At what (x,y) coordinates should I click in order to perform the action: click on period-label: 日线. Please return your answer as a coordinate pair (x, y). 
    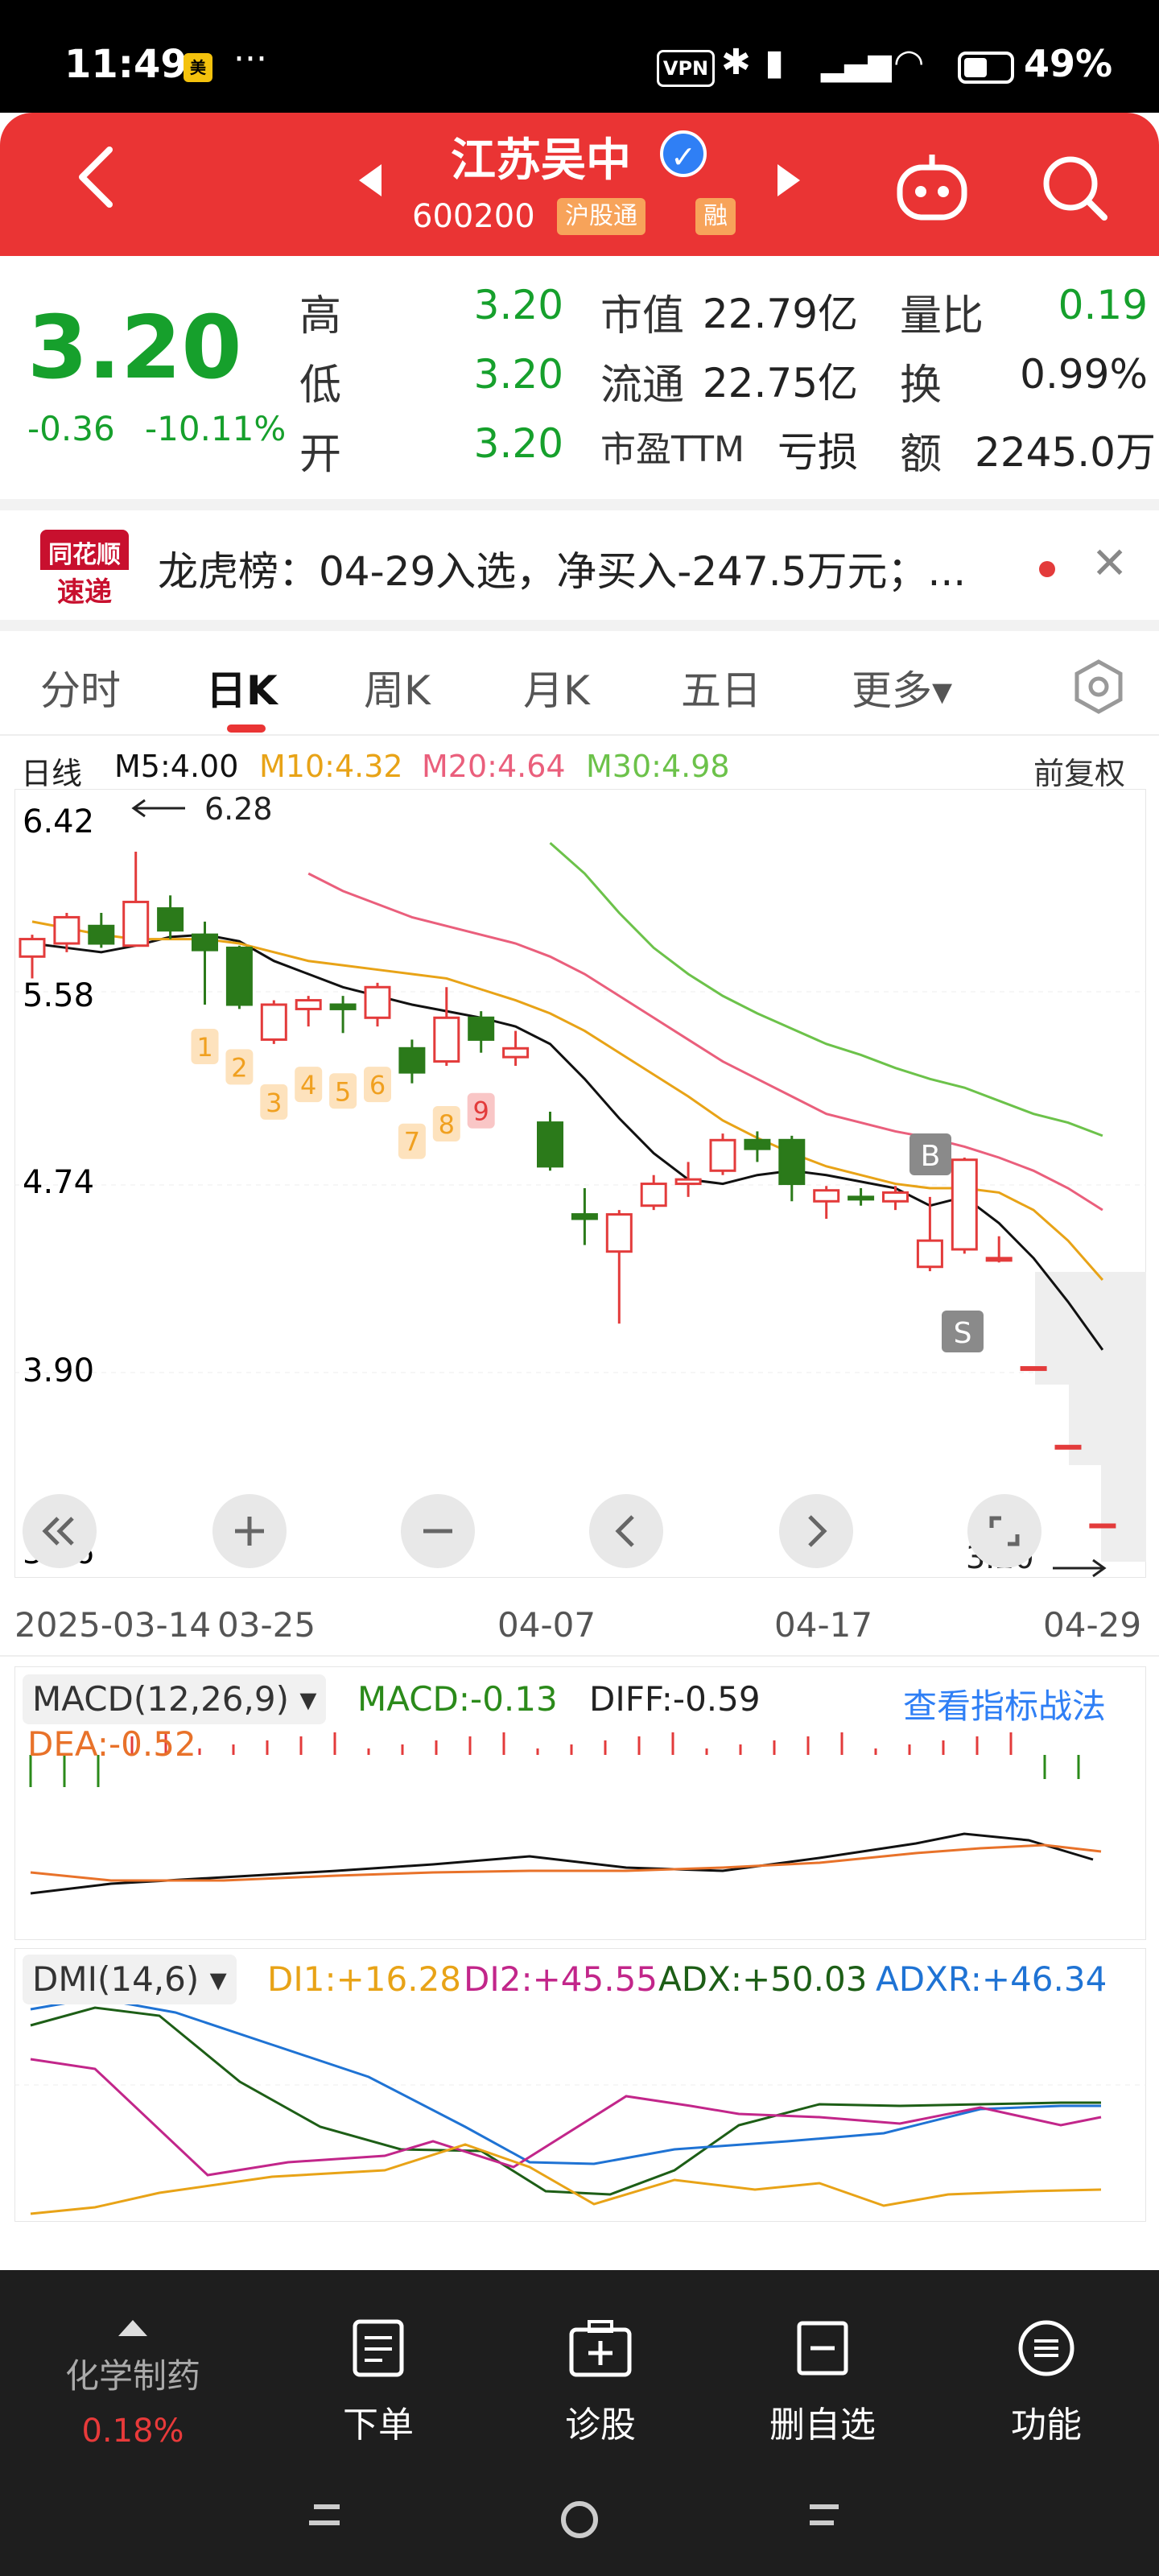
    Looking at the image, I should click on (52, 773).